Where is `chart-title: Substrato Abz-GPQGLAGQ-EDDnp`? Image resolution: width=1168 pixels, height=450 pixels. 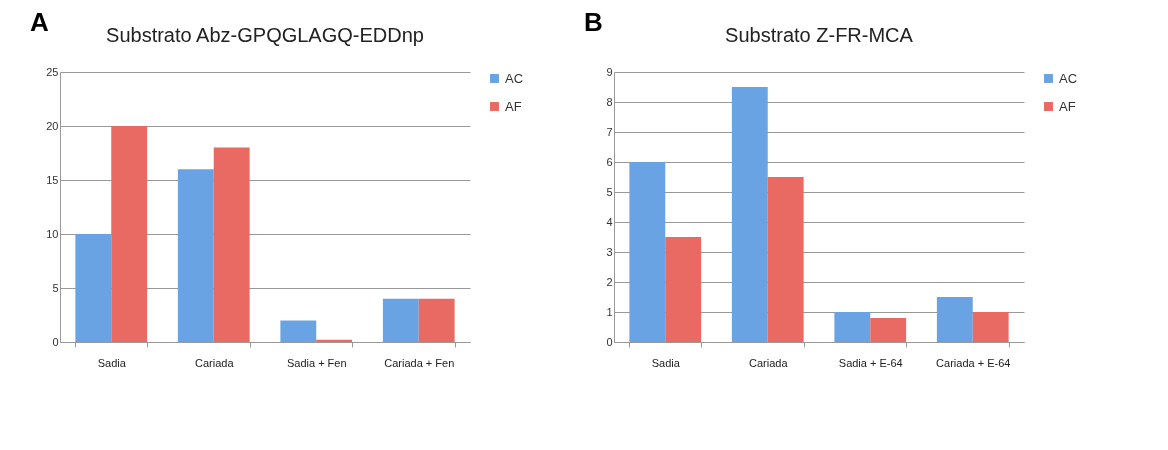
chart-title: Substrato Abz-GPQGLAGQ-EDDnp is located at coordinates (265, 35).